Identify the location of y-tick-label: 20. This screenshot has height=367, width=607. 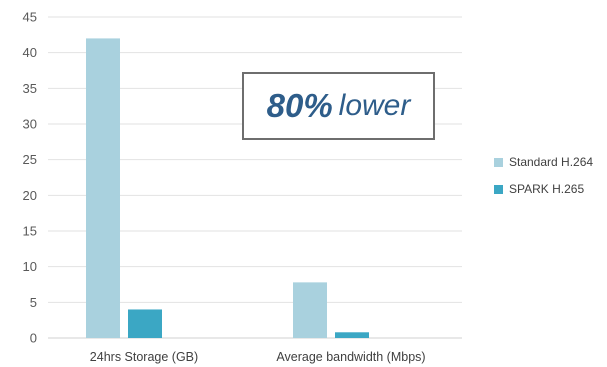
(30, 195).